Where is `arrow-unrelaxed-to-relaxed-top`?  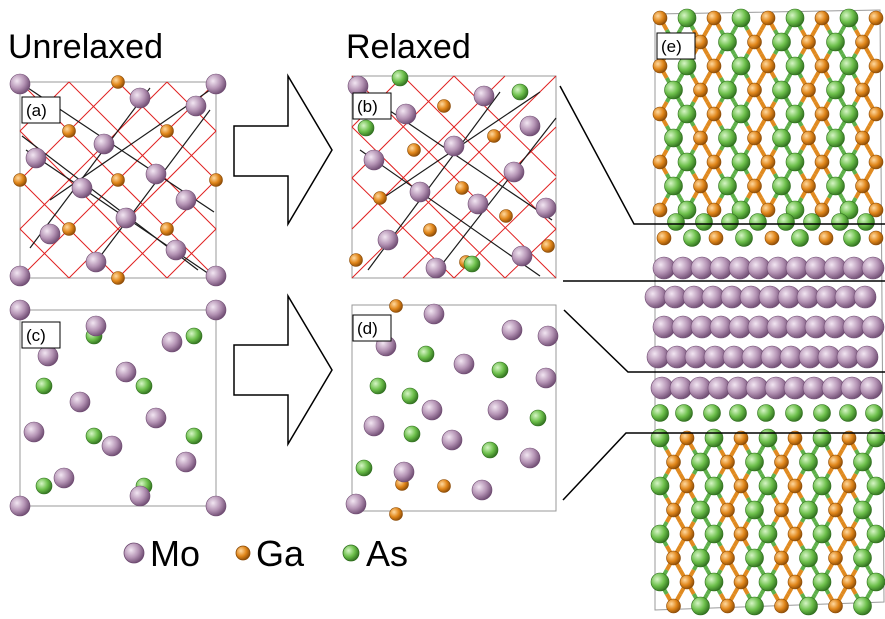 arrow-unrelaxed-to-relaxed-top is located at coordinates (283, 150).